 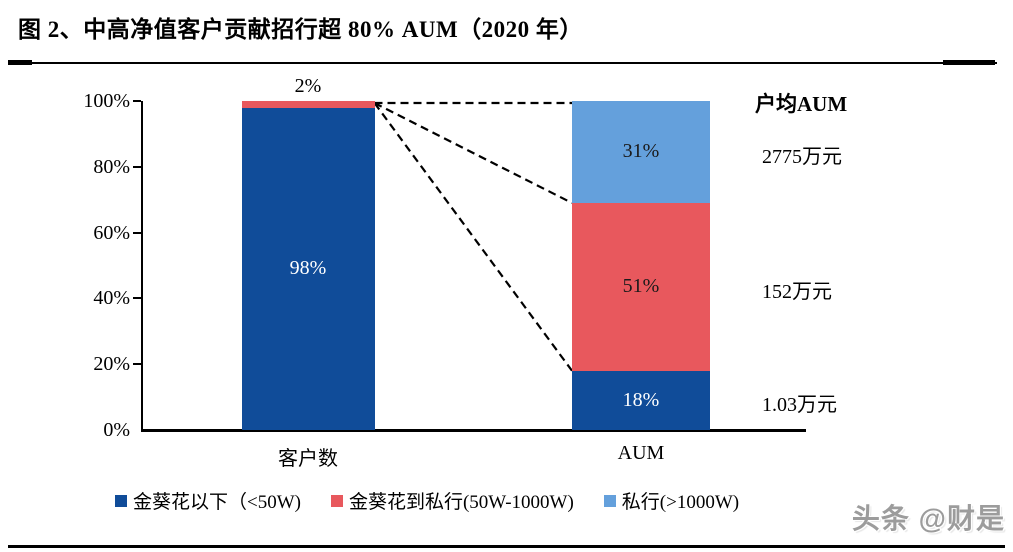 I want to click on segment-value-label: 18%, so click(x=641, y=399).